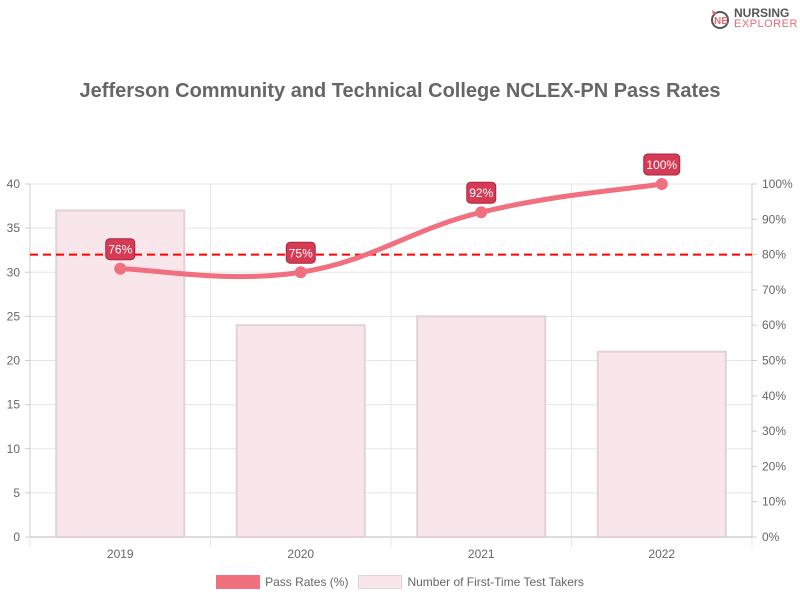 The image size is (800, 600). I want to click on y-right-tick-label: 90%, so click(774, 219).